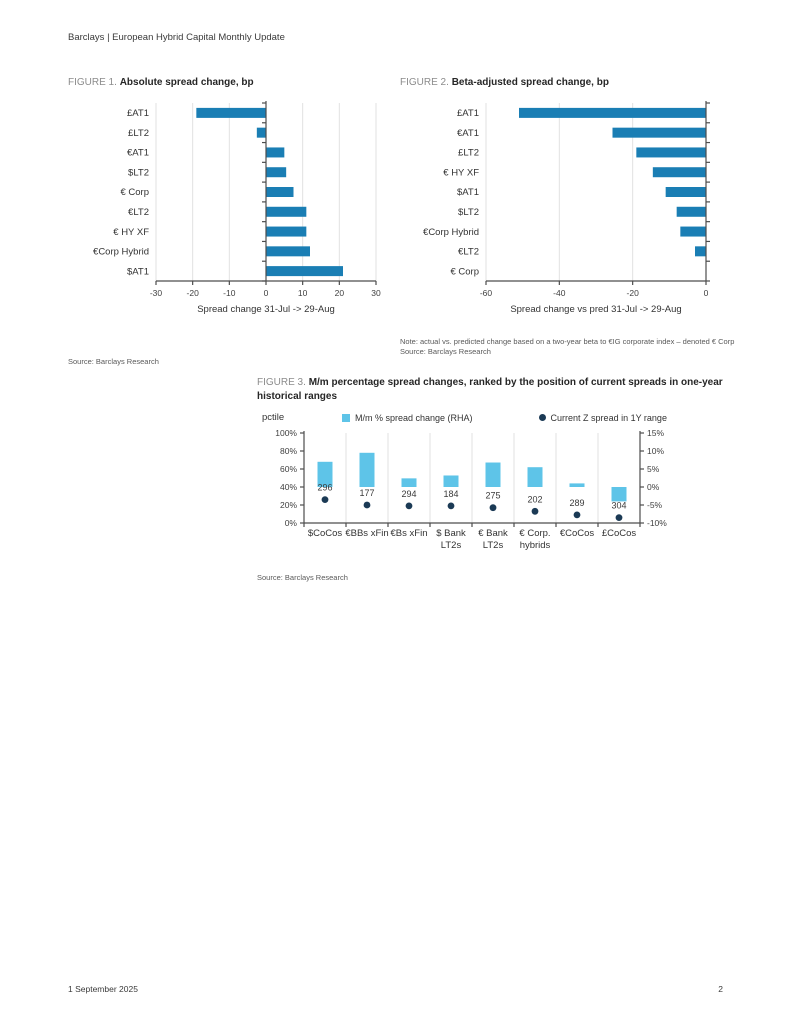 This screenshot has height=1024, width=791. What do you see at coordinates (281, 382) in the screenshot?
I see `figure3-number: FIGURE 3.` at bounding box center [281, 382].